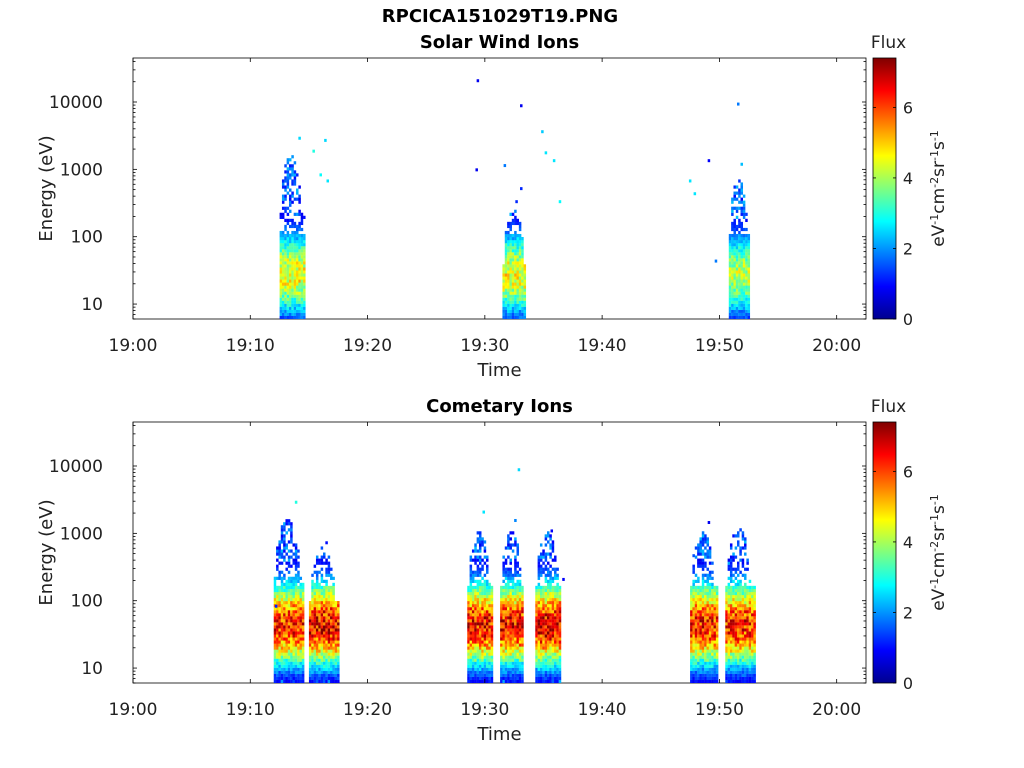  What do you see at coordinates (908, 542) in the screenshot?
I see `colorbar-tick-label: 4` at bounding box center [908, 542].